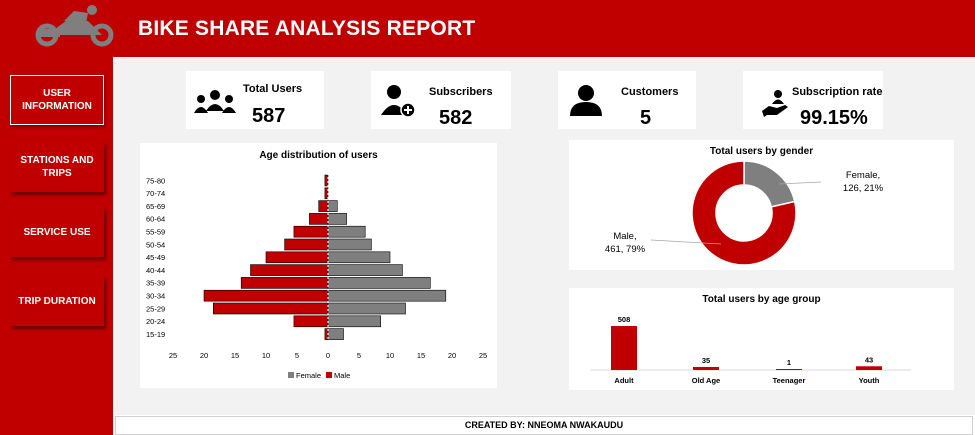 The width and height of the screenshot is (975, 435). What do you see at coordinates (57, 100) in the screenshot?
I see `nav-user-information-button: USER INFORMATION` at bounding box center [57, 100].